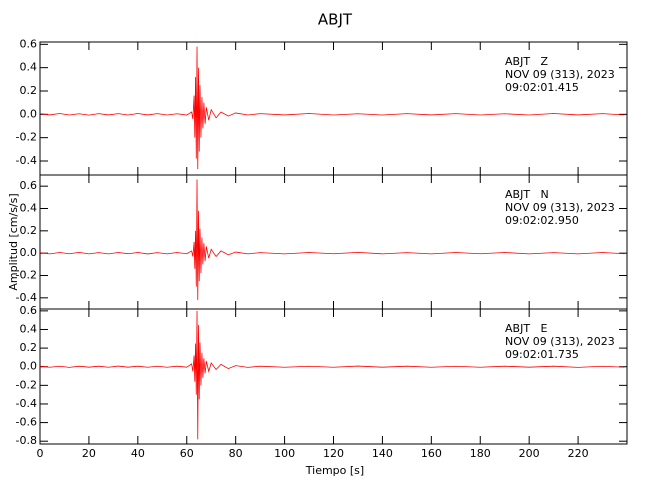 This screenshot has width=650, height=500. Describe the element at coordinates (529, 453) in the screenshot. I see `x-tick-label: 200` at that location.